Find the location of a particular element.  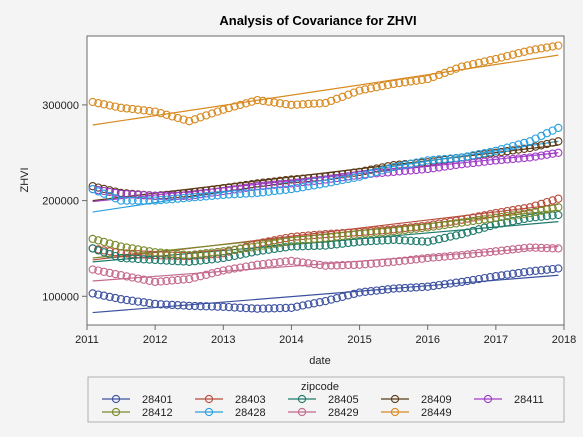

legend-item-28403: 28403 is located at coordinates (230, 400).